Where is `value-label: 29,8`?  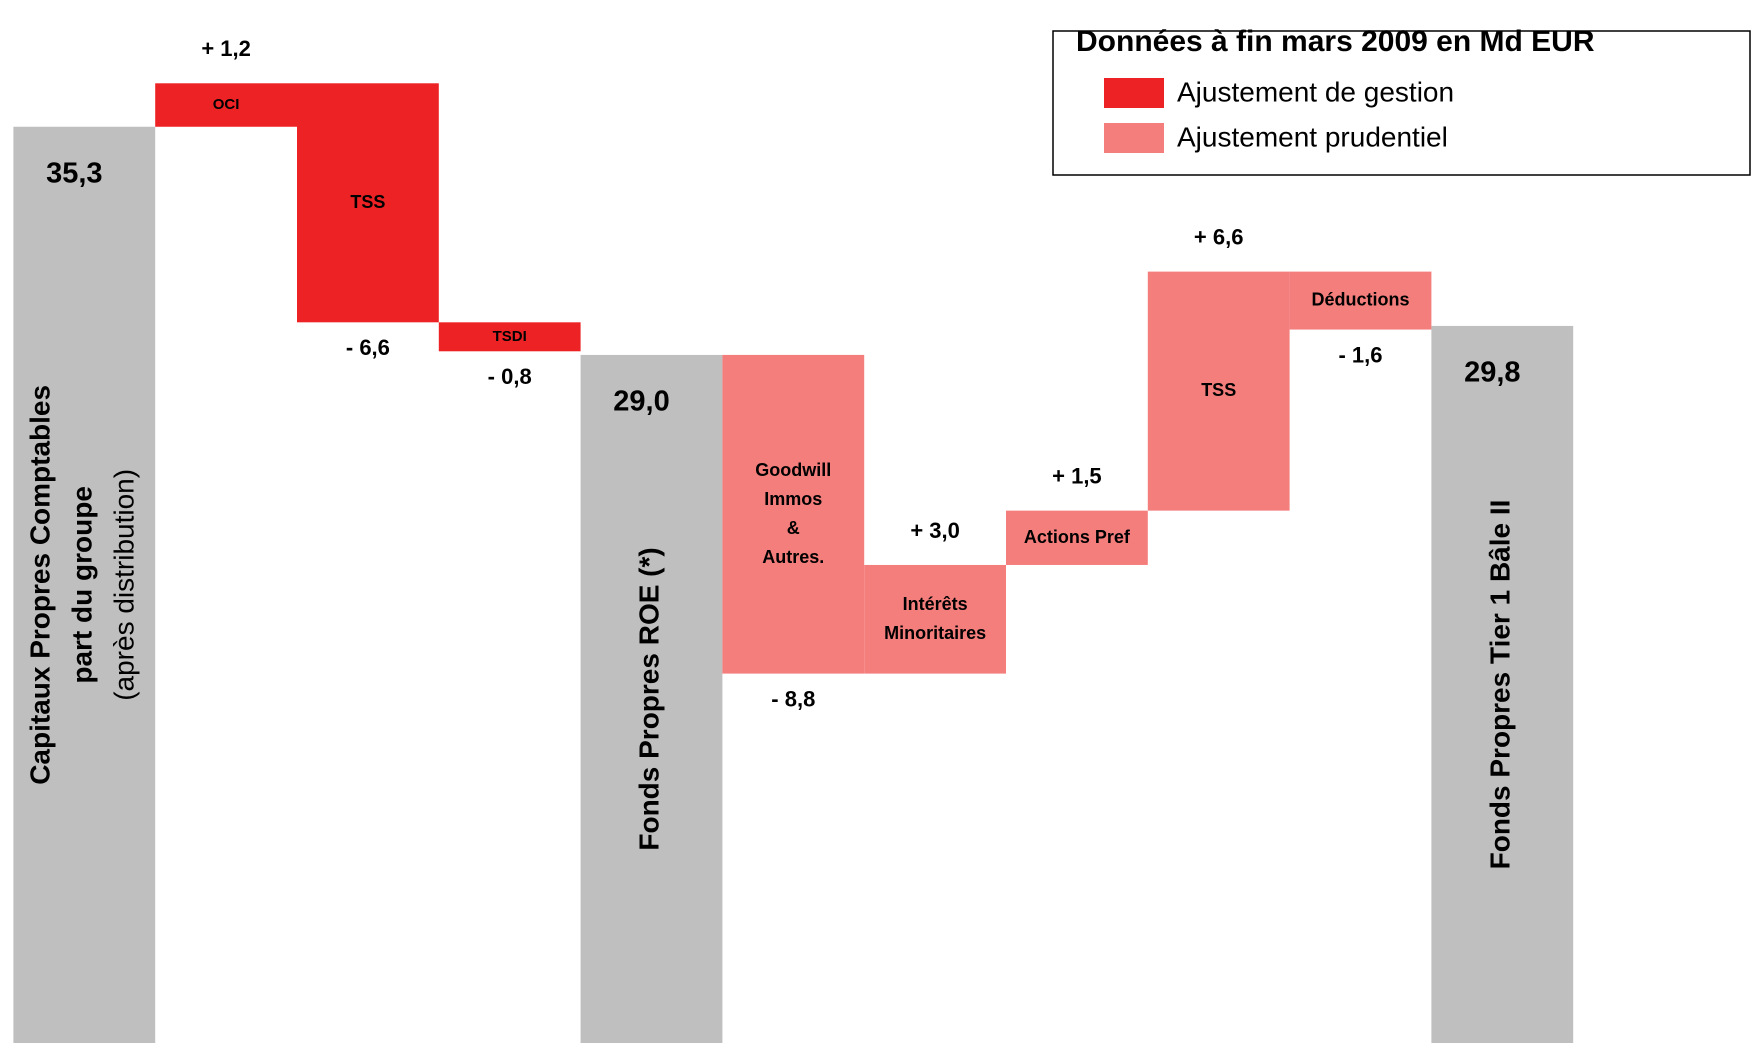 value-label: 29,8 is located at coordinates (1492, 373).